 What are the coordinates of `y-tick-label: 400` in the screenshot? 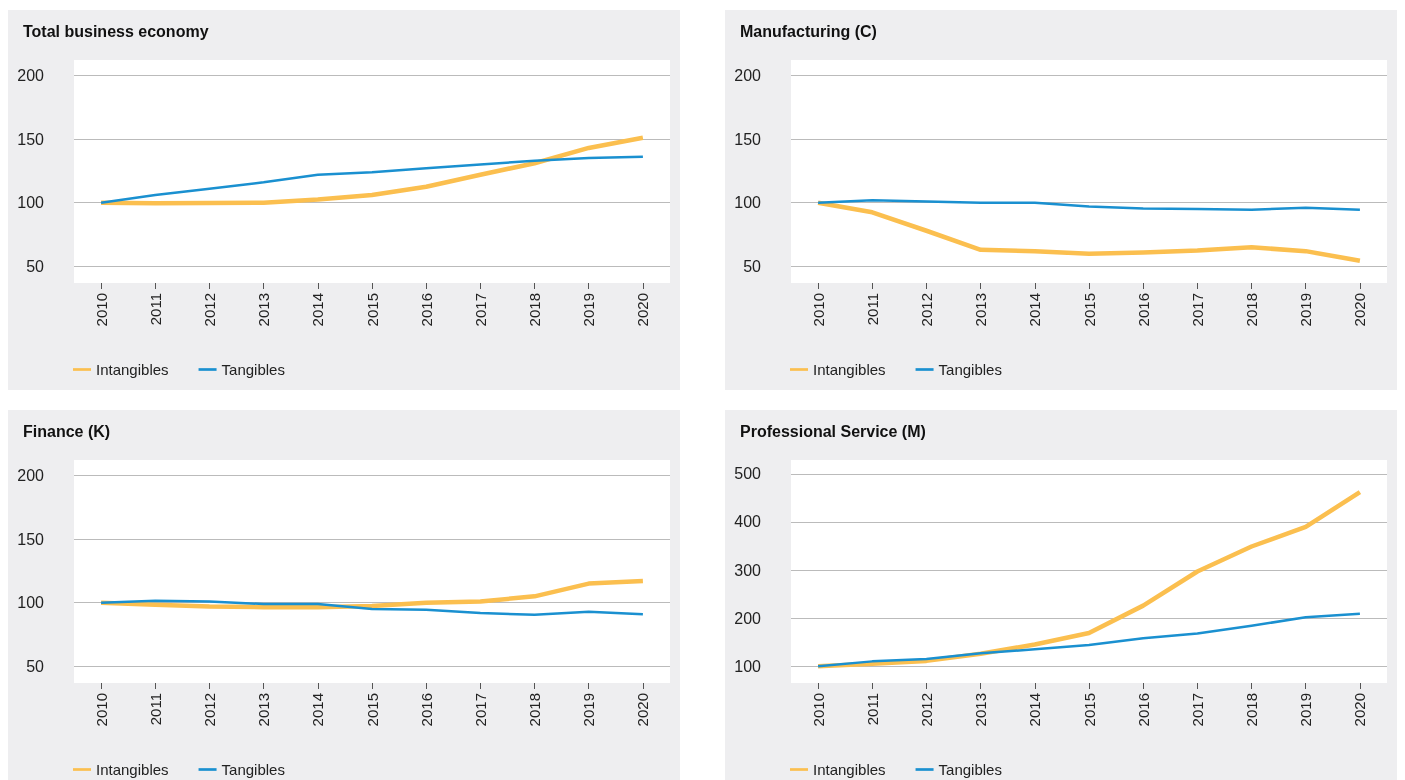 It's located at (748, 522).